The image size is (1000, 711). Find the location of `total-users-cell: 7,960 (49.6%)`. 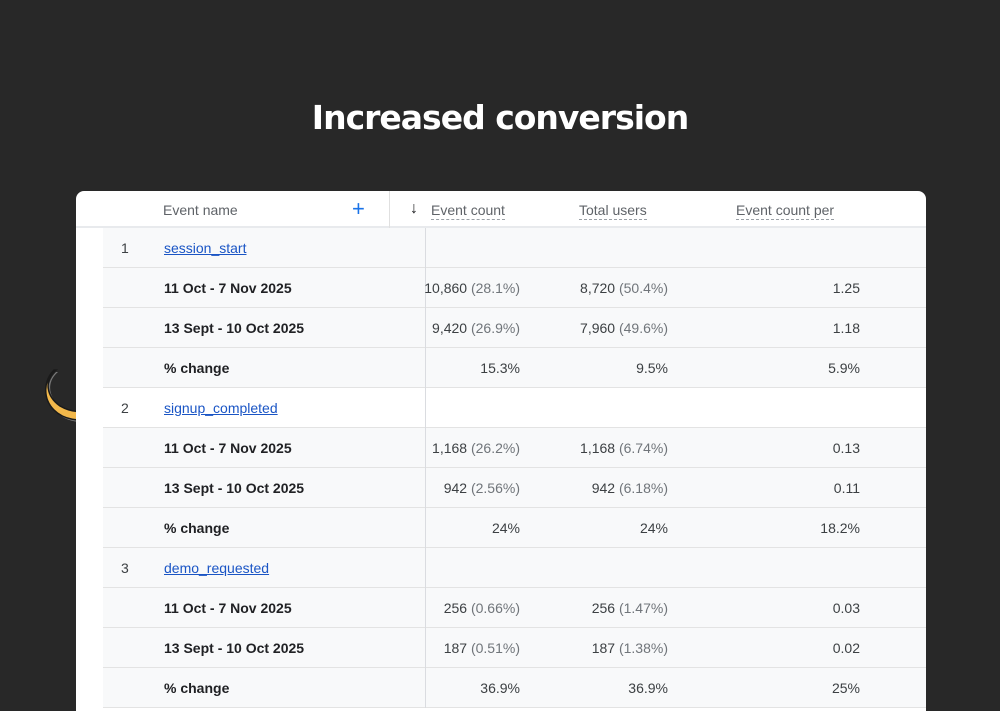

total-users-cell: 7,960 (49.6%) is located at coordinates (624, 328).